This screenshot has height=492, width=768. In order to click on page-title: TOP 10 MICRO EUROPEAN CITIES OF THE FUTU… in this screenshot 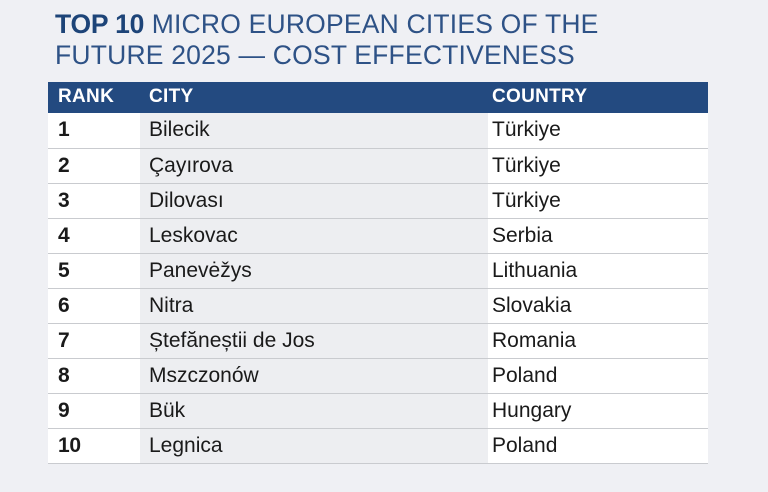, I will do `click(385, 40)`.